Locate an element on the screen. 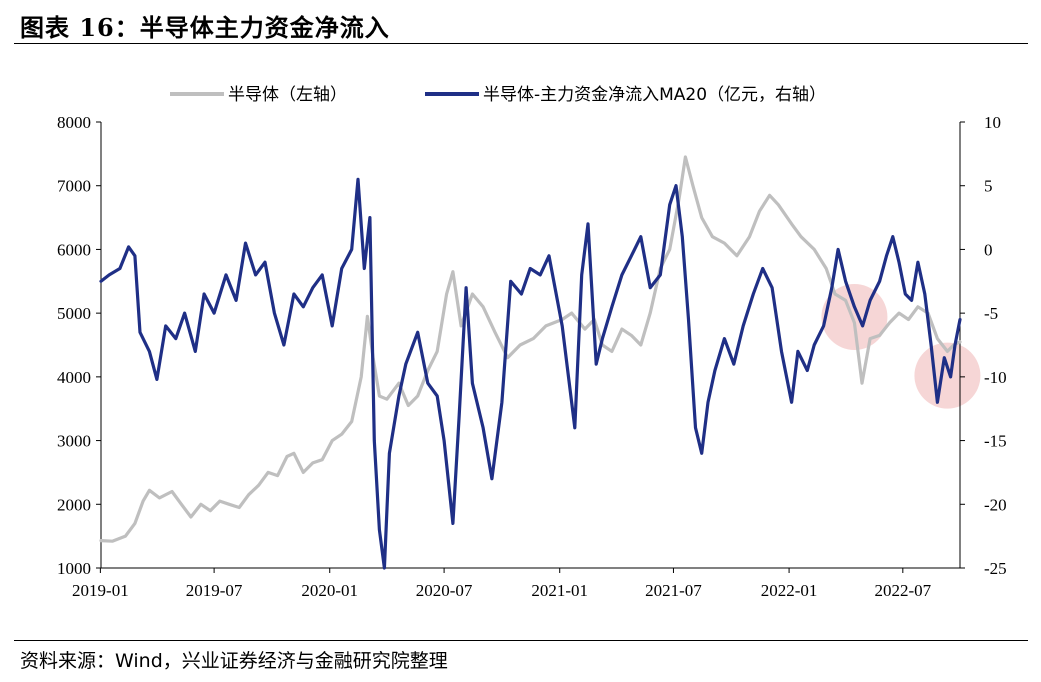 This screenshot has width=1041, height=682. x-tick-label: 2021-07 is located at coordinates (673, 590).